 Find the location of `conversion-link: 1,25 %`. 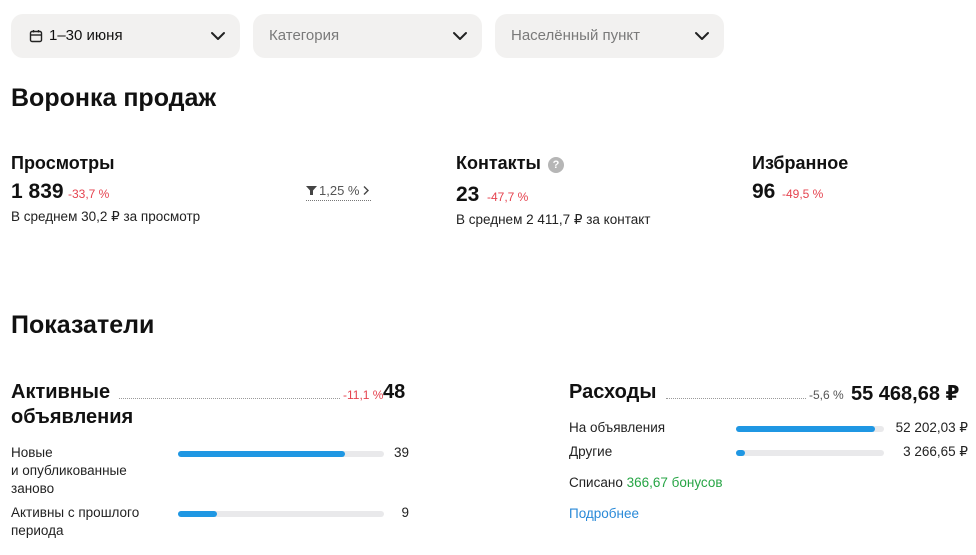

conversion-link: 1,25 % is located at coordinates (339, 192).